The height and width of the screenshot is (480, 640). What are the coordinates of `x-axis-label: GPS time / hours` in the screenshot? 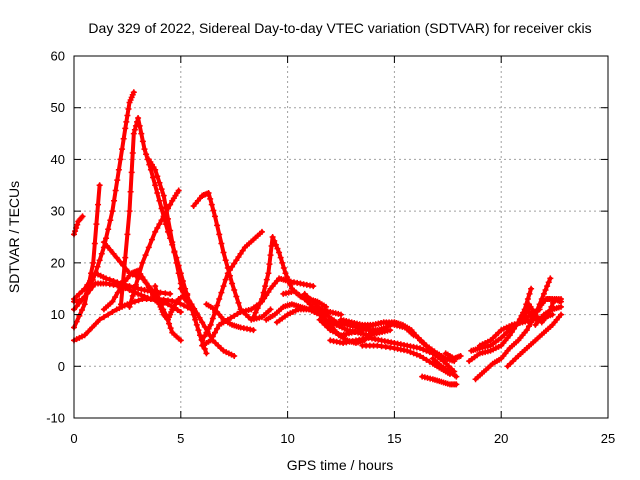 It's located at (340, 465).